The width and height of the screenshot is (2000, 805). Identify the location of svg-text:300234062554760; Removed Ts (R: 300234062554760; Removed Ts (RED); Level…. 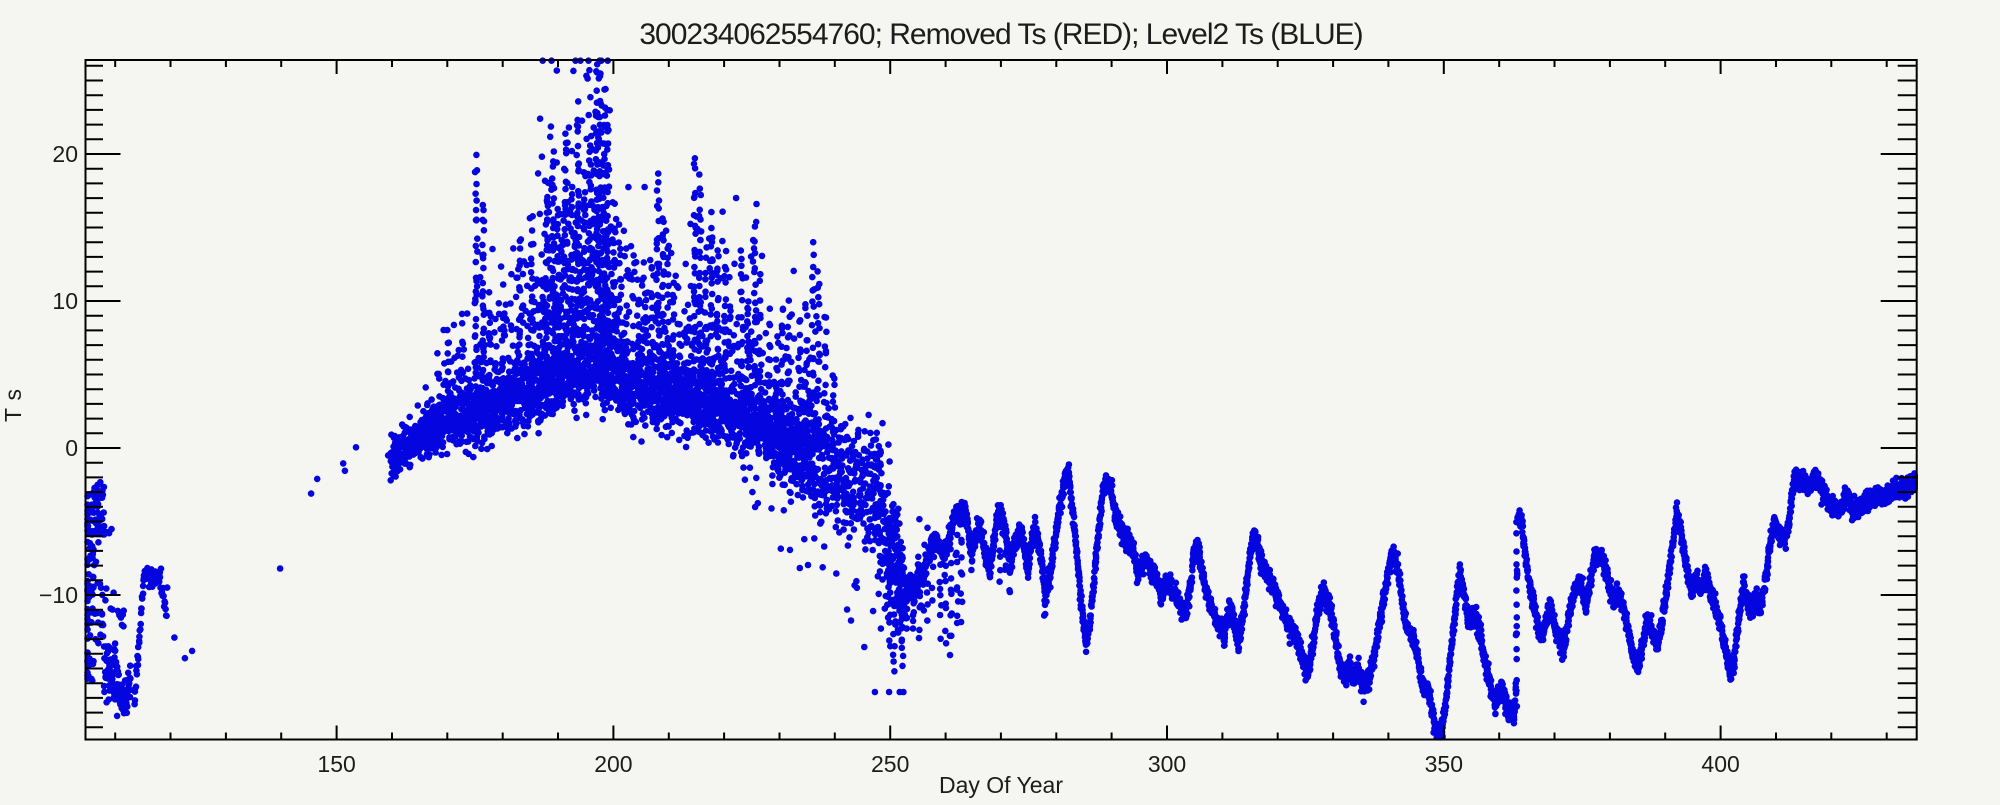
(1000, 34).